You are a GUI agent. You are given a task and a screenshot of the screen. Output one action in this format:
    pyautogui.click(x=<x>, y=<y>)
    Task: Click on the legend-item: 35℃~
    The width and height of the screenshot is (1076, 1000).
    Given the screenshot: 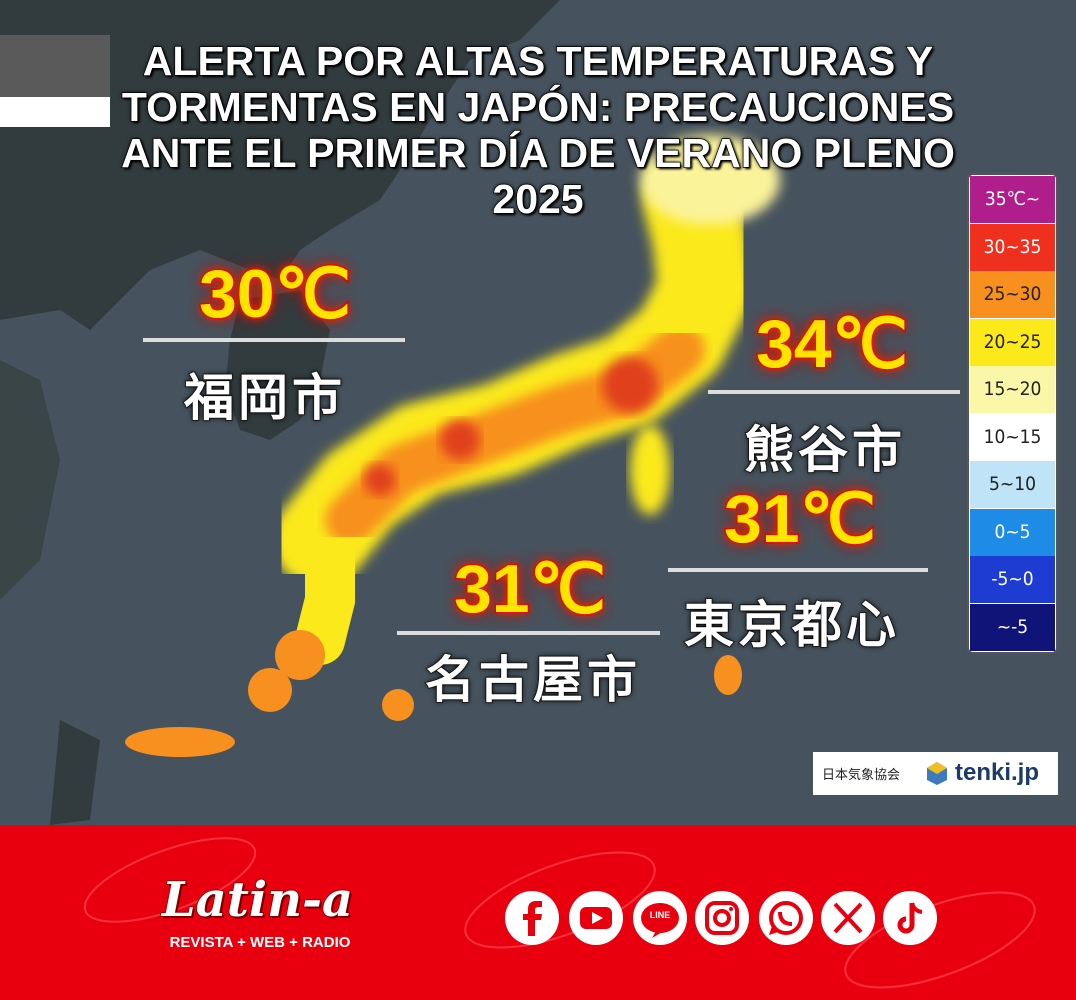 What is the action you would take?
    pyautogui.click(x=1012, y=199)
    